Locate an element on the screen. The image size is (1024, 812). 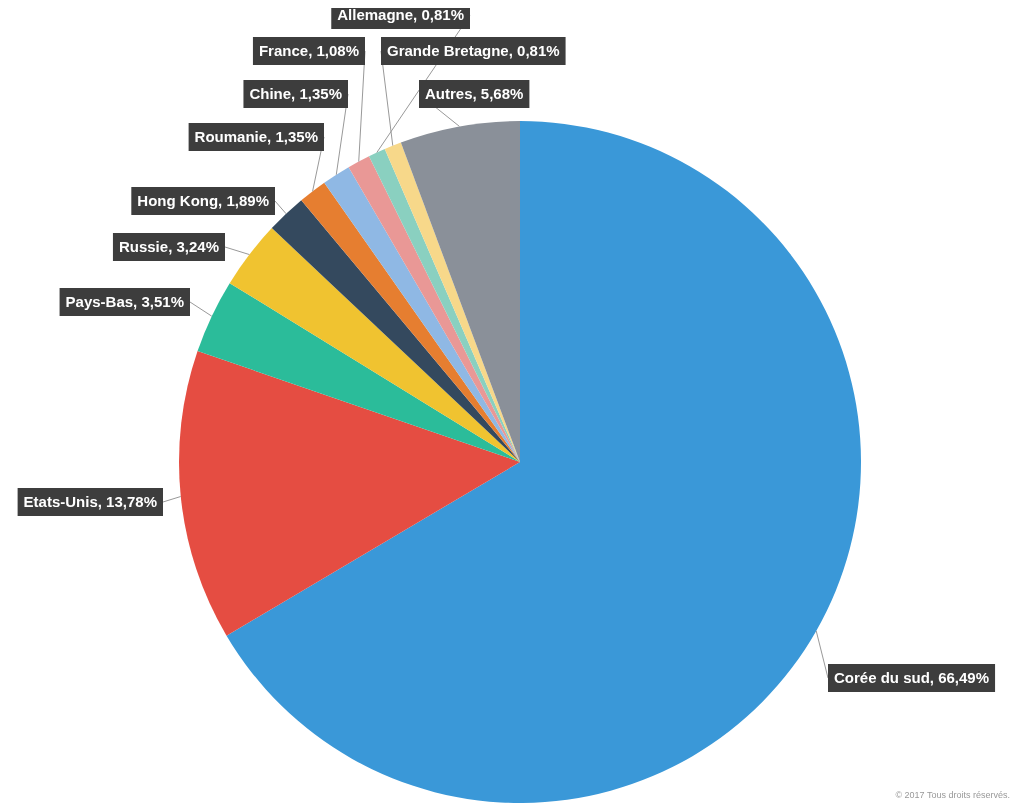
slice-label: Russie, 3,24% is located at coordinates (168, 246).